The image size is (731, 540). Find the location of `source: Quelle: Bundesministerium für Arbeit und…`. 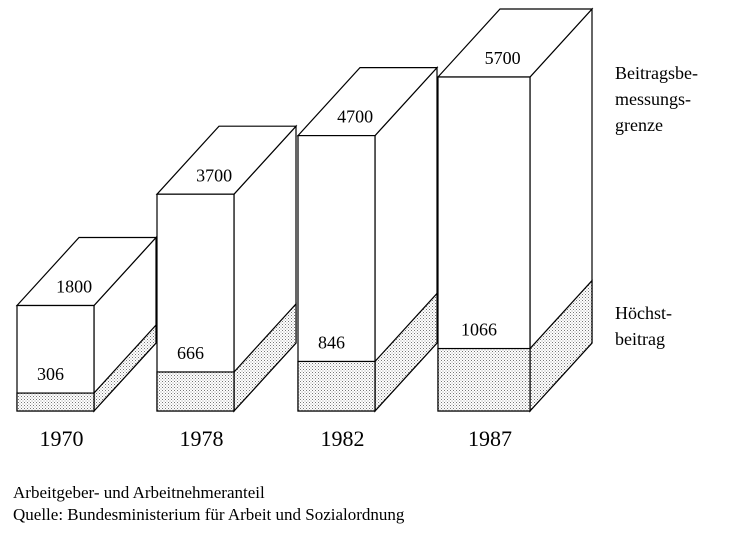

source: Quelle: Bundesministerium für Arbeit und… is located at coordinates (209, 514).